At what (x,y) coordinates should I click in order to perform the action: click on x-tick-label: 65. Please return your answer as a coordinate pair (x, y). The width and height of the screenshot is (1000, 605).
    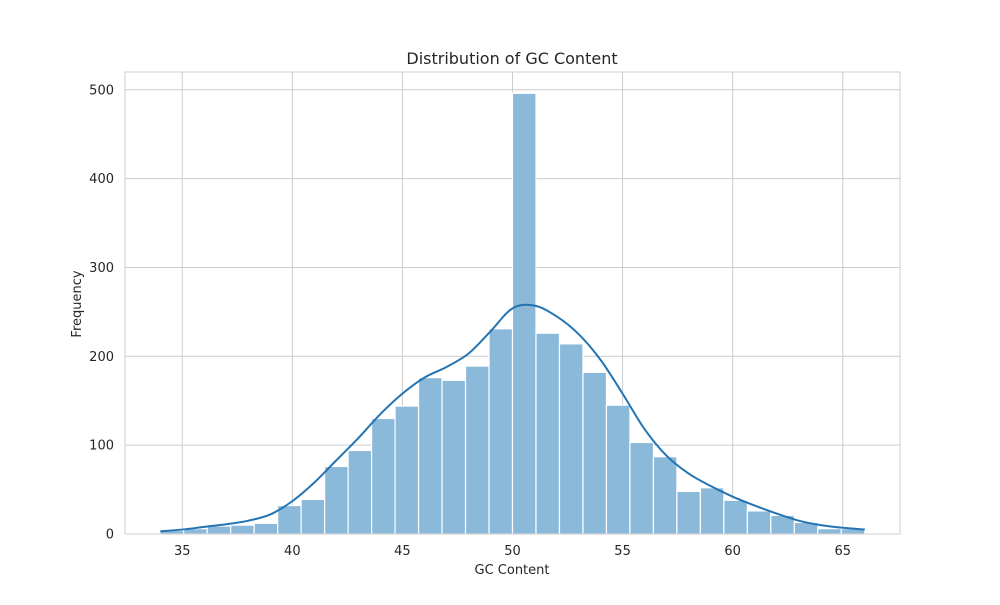
    Looking at the image, I should click on (842, 551).